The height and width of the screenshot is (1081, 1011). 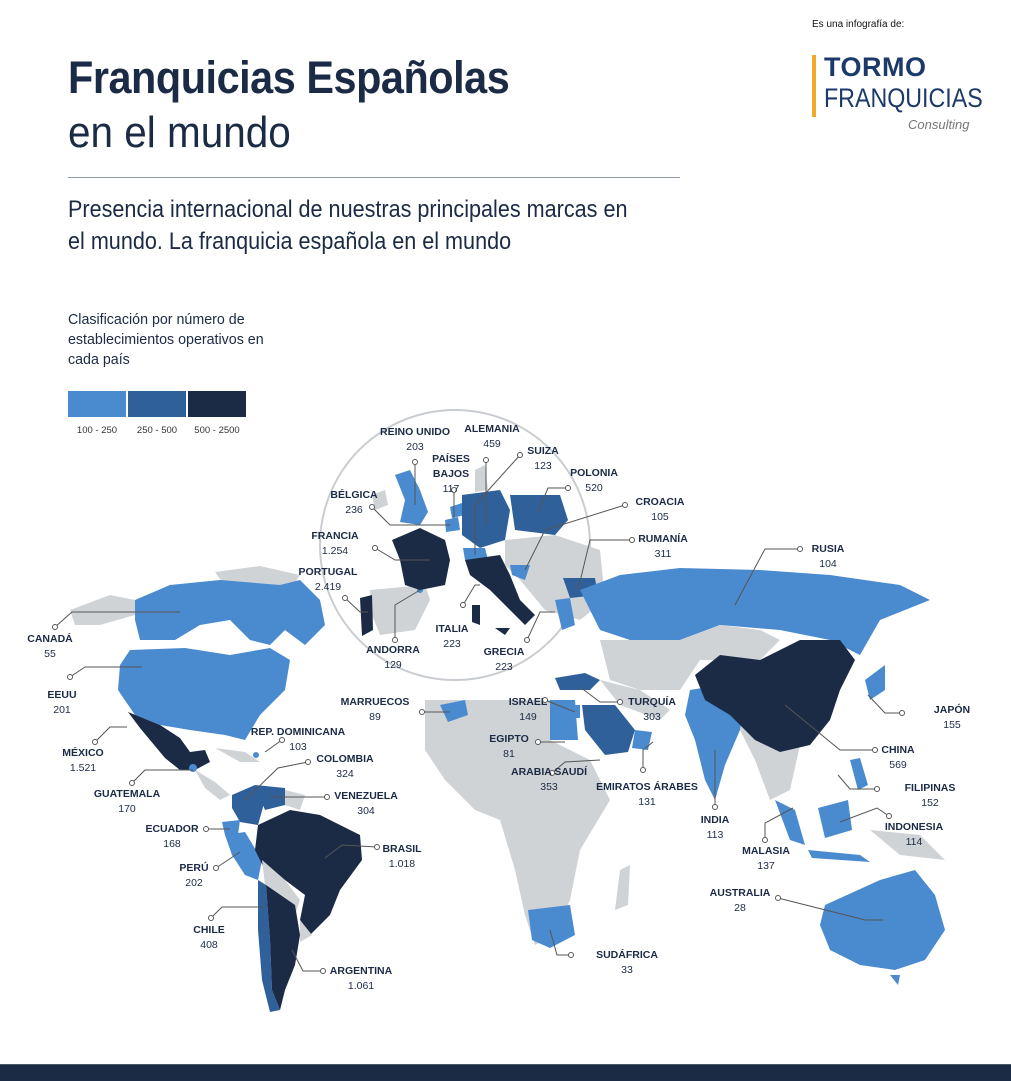 I want to click on legend: 100 - 250 250 - 500 500 - 2500, so click(x=157, y=413).